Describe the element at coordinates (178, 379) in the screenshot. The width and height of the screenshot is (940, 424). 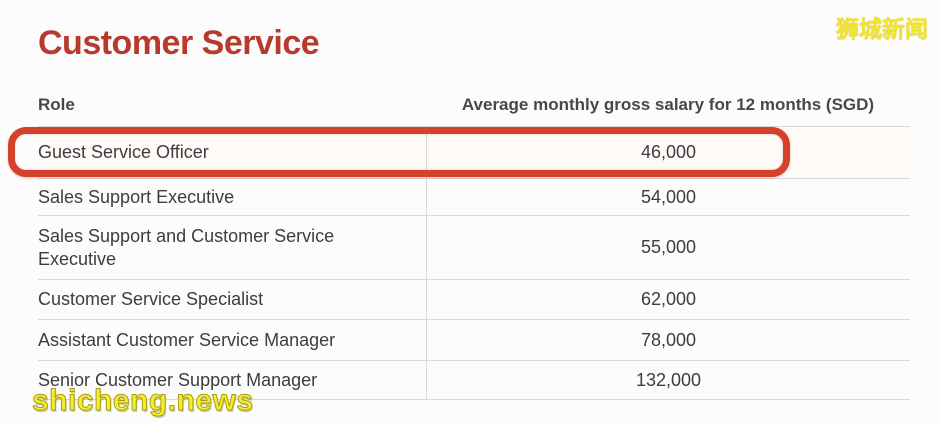
I see `role-cell: Senior Customer Support Manager` at that location.